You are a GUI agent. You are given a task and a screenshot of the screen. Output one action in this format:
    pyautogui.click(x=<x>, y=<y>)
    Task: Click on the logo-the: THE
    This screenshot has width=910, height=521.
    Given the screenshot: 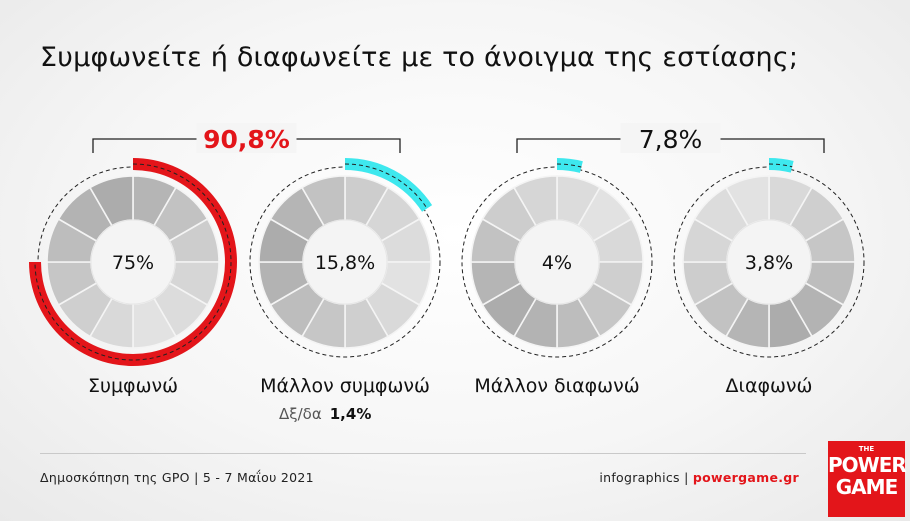 What is the action you would take?
    pyautogui.click(x=866, y=449)
    